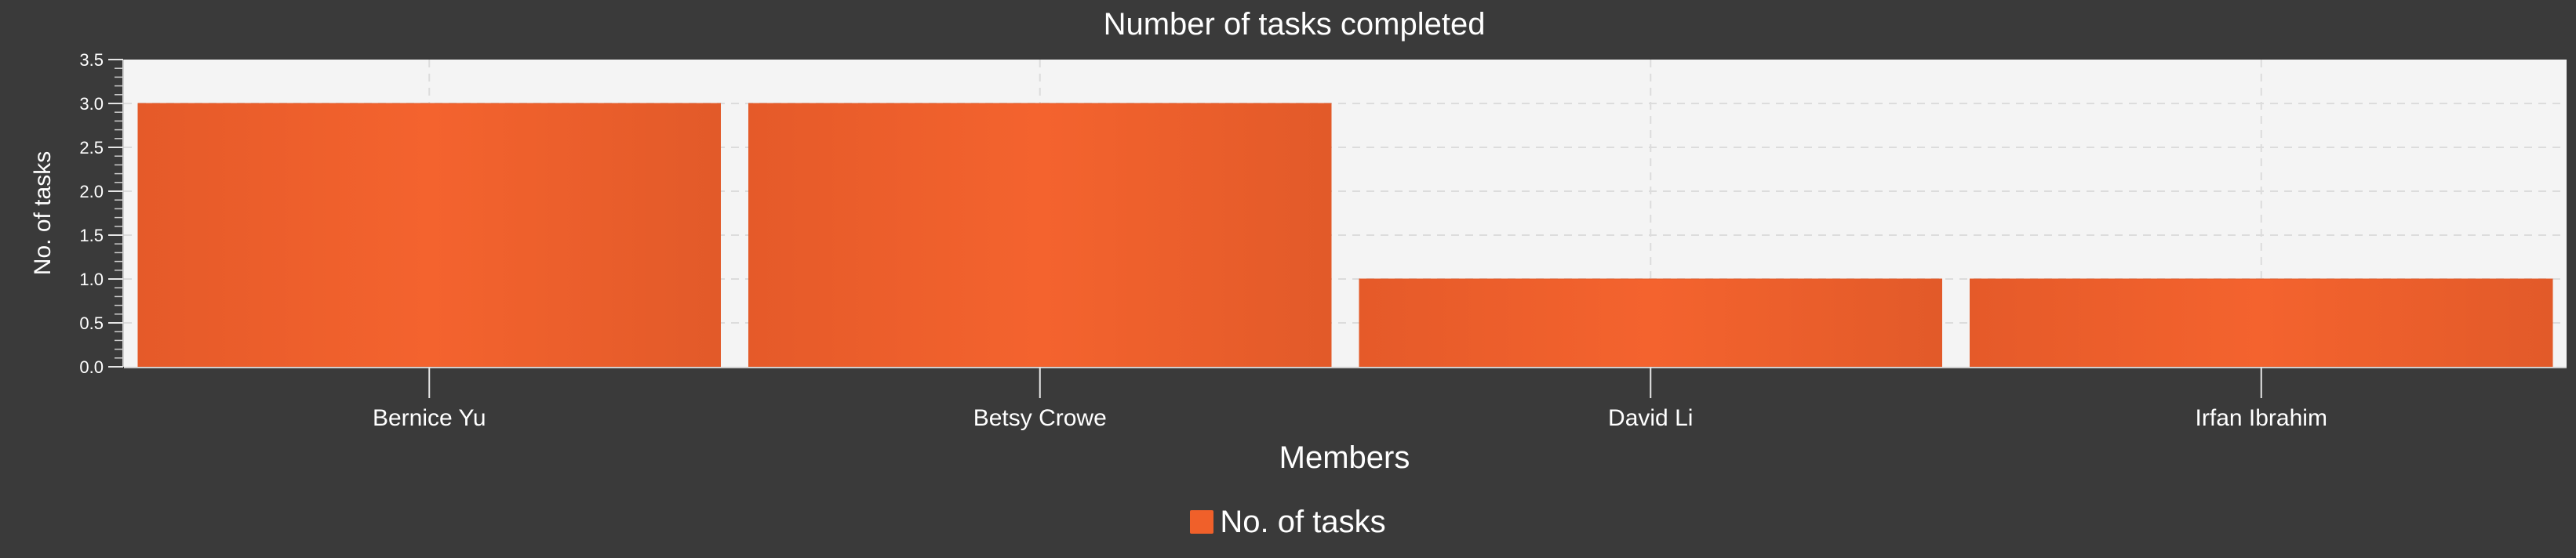 Image resolution: width=2576 pixels, height=558 pixels. What do you see at coordinates (91, 235) in the screenshot?
I see `y-tick-label: 1.5` at bounding box center [91, 235].